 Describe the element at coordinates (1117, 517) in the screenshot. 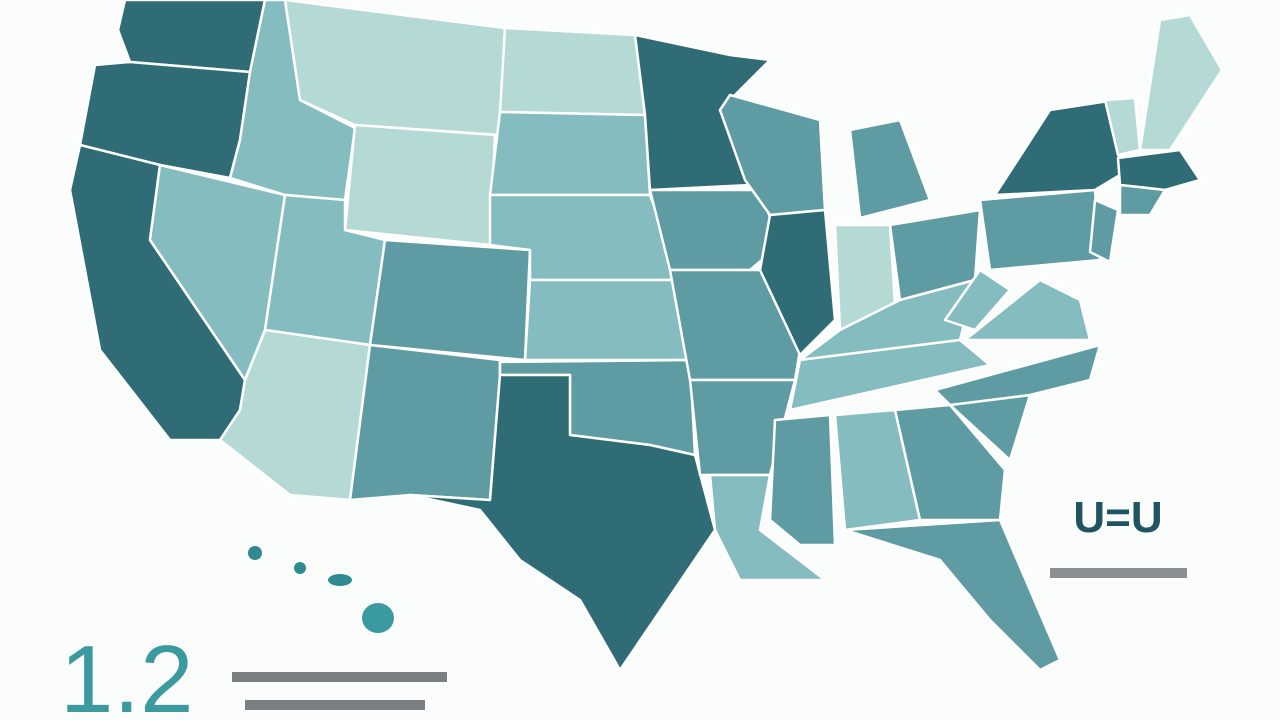

I see `logo-text: U=U` at that location.